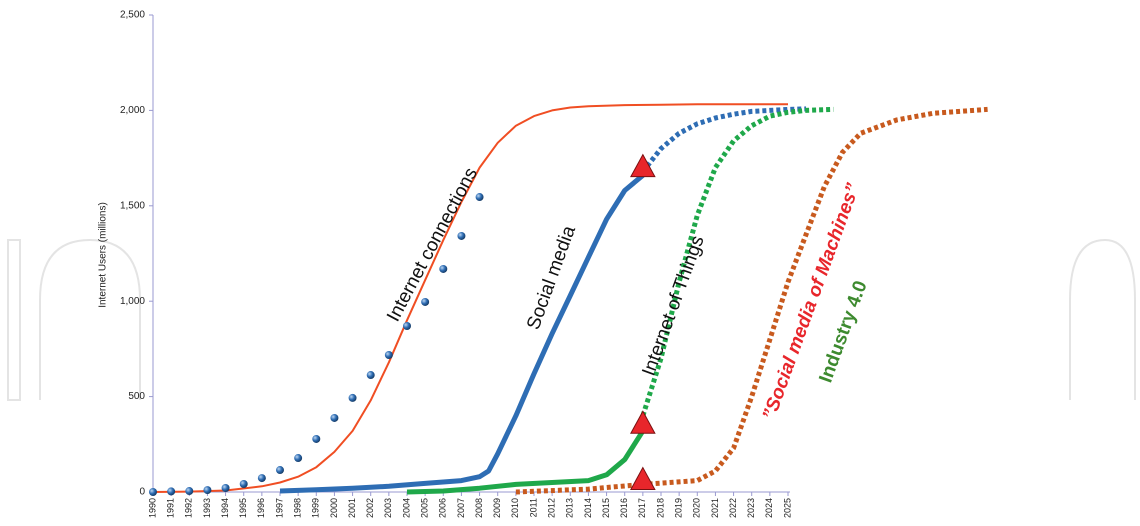 The height and width of the screenshot is (526, 1140). What do you see at coordinates (388, 508) in the screenshot?
I see `x-tick-label: 2003` at bounding box center [388, 508].